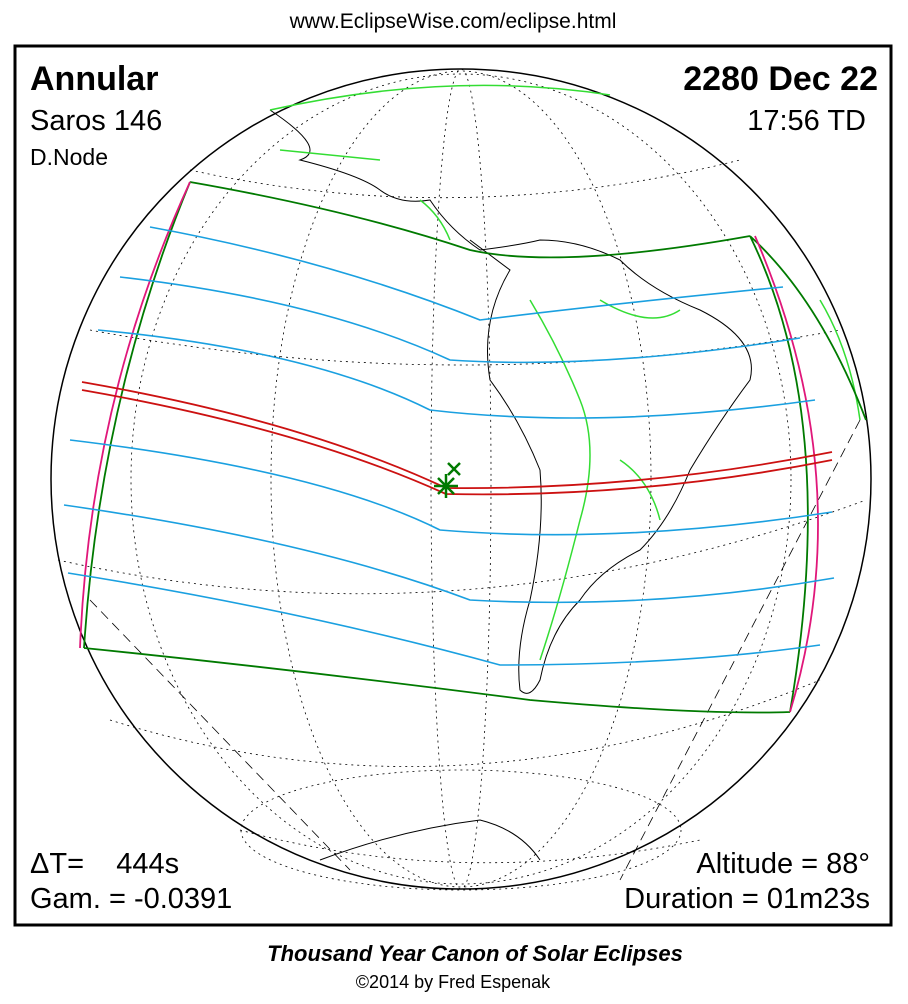 The image size is (908, 1004). Describe the element at coordinates (131, 899) in the screenshot. I see `gamma: Gam. = -0.0391` at that location.